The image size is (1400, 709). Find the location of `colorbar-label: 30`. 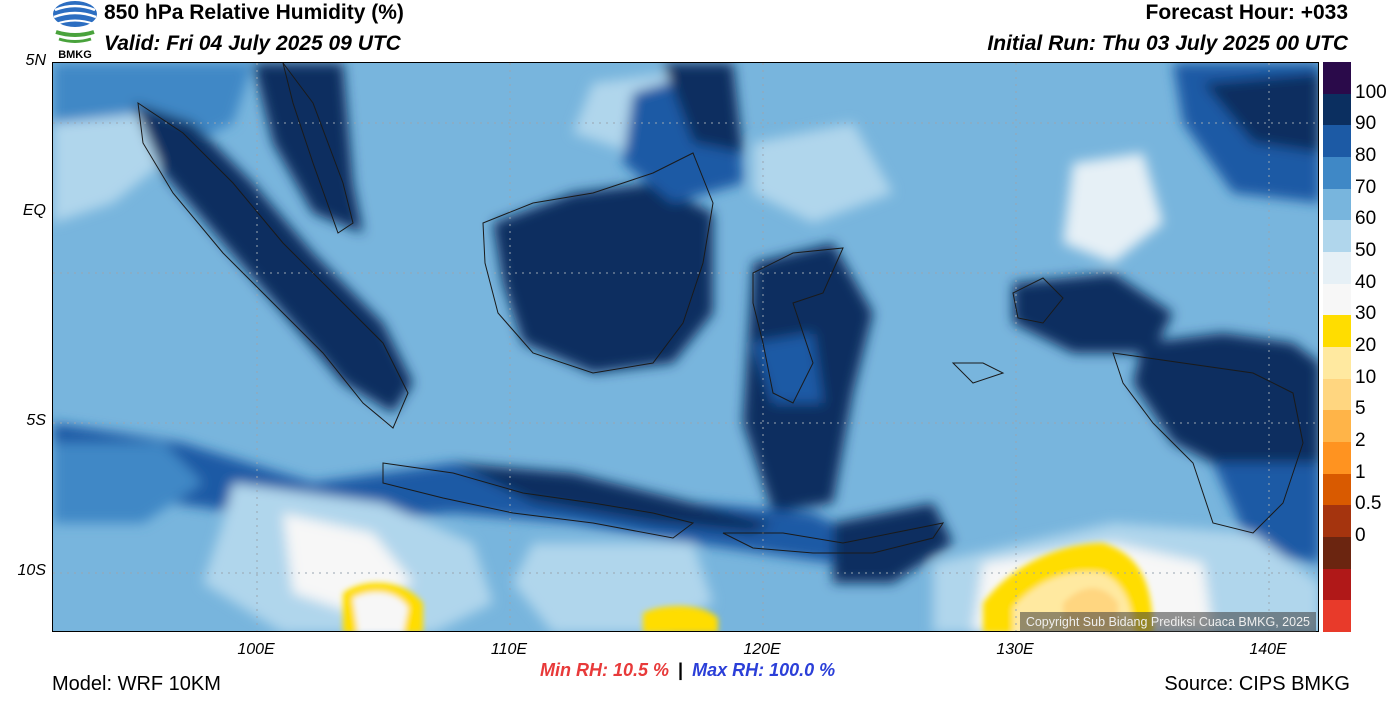

colorbar-label: 30 is located at coordinates (1366, 314).